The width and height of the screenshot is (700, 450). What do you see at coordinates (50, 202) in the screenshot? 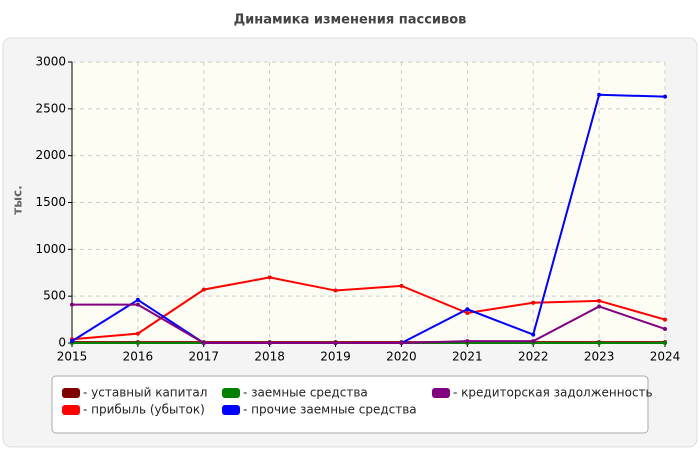
I see `y-tick-label: 1500` at bounding box center [50, 202].